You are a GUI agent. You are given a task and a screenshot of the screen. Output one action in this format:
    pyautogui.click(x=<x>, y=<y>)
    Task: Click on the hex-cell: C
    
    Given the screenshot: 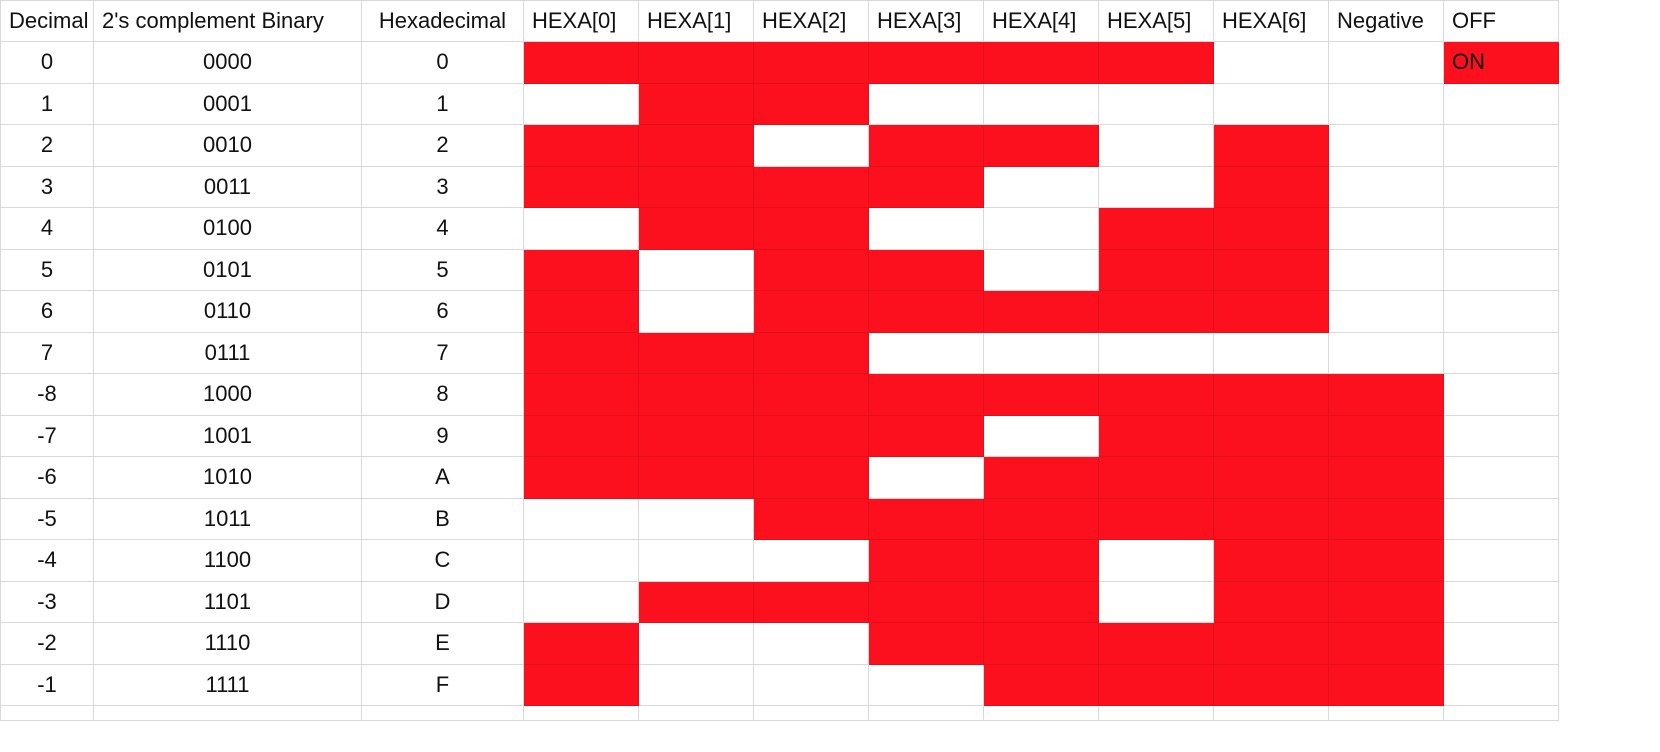 What is the action you would take?
    pyautogui.click(x=442, y=560)
    